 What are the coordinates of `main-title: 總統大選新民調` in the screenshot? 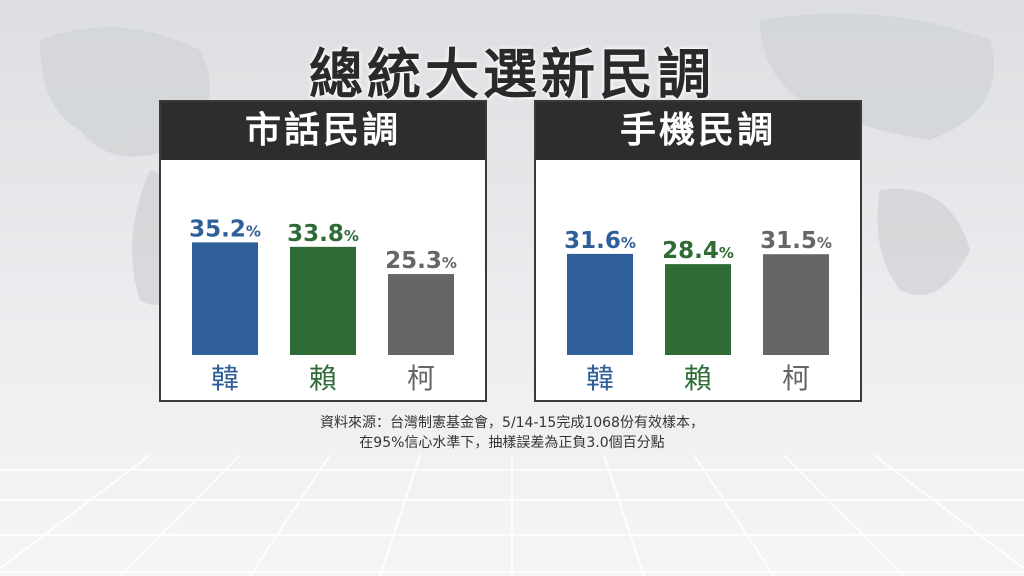 It's located at (512, 74).